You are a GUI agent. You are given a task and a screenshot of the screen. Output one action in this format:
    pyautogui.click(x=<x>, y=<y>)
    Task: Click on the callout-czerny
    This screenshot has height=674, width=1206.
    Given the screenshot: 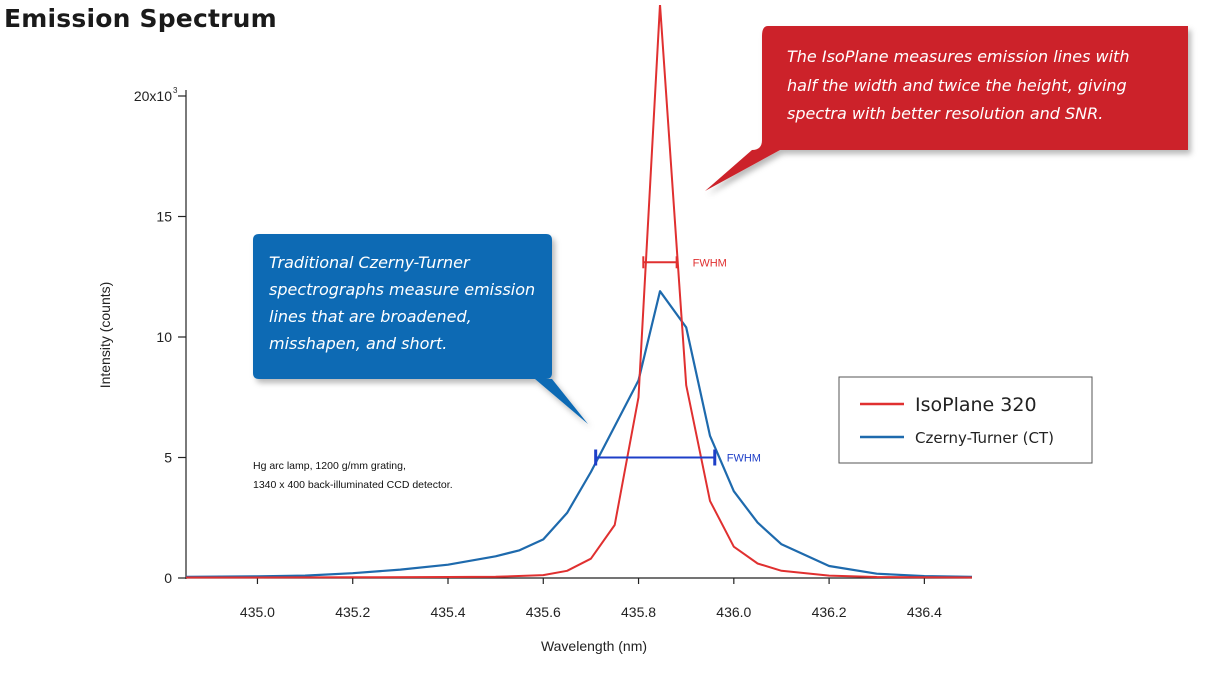 What is the action you would take?
    pyautogui.click(x=420, y=329)
    